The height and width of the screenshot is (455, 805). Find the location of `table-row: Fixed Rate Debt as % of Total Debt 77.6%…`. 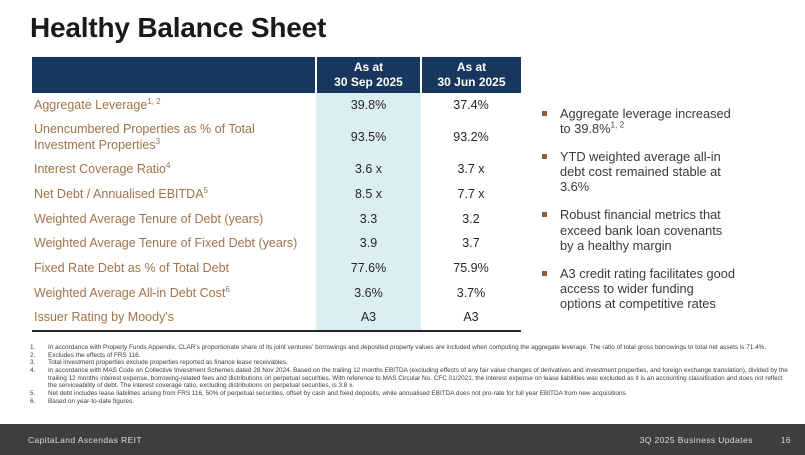

table-row: Fixed Rate Debt as % of Total Debt 77.6%… is located at coordinates (276, 268).